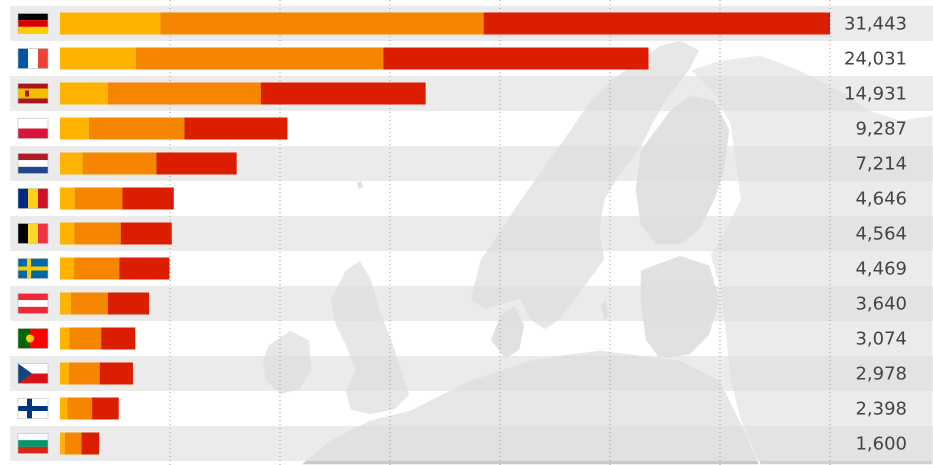 This screenshot has width=933, height=465. Describe the element at coordinates (33, 58) in the screenshot. I see `france-flag-icon` at that location.